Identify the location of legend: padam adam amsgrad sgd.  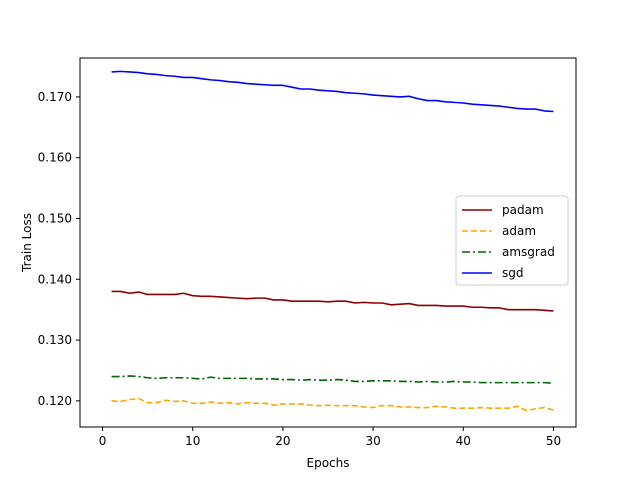
(512, 240).